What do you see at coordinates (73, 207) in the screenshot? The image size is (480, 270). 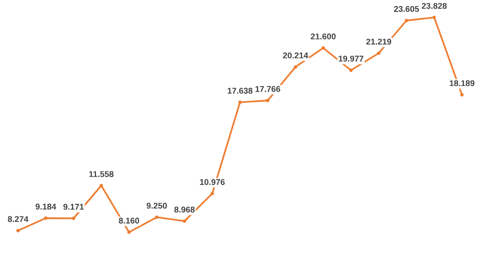 I see `data-label: 9.171` at bounding box center [73, 207].